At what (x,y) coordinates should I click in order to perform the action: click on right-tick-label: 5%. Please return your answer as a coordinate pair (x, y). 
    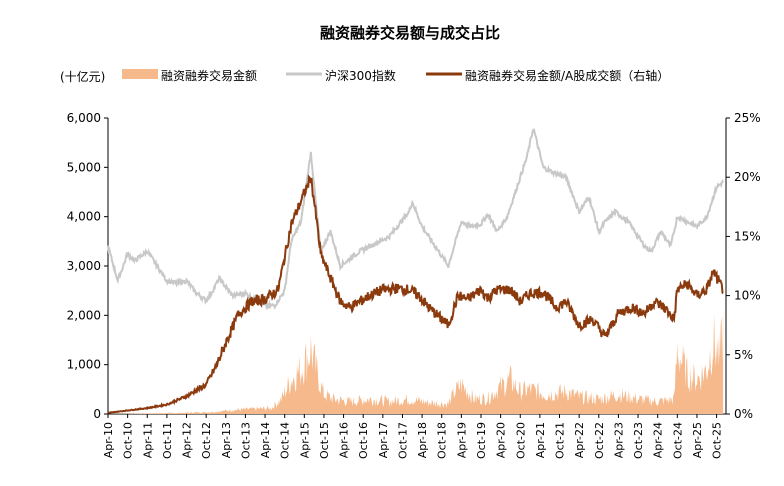
    Looking at the image, I should click on (743, 355).